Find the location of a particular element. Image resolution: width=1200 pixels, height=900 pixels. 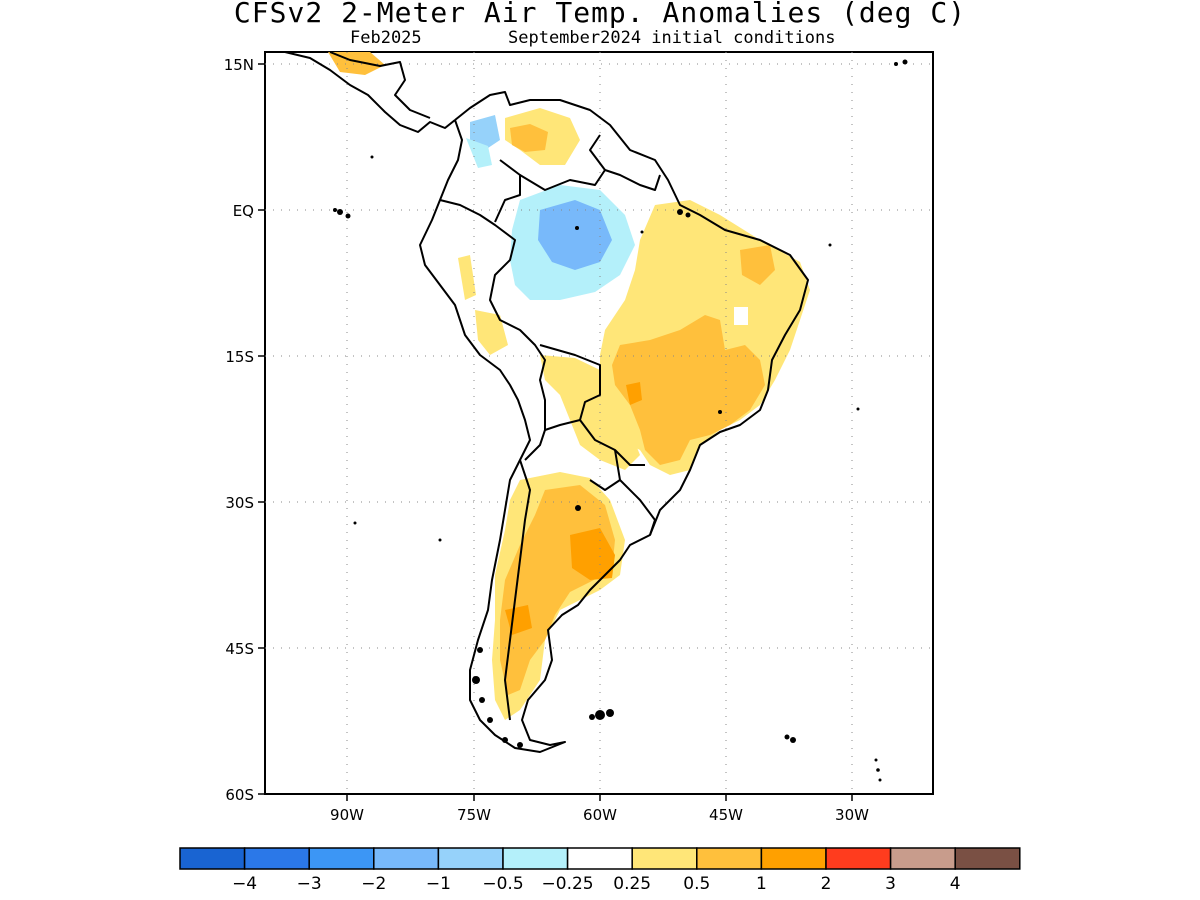

anomaly-region-brazil-orange is located at coordinates (688, 390).